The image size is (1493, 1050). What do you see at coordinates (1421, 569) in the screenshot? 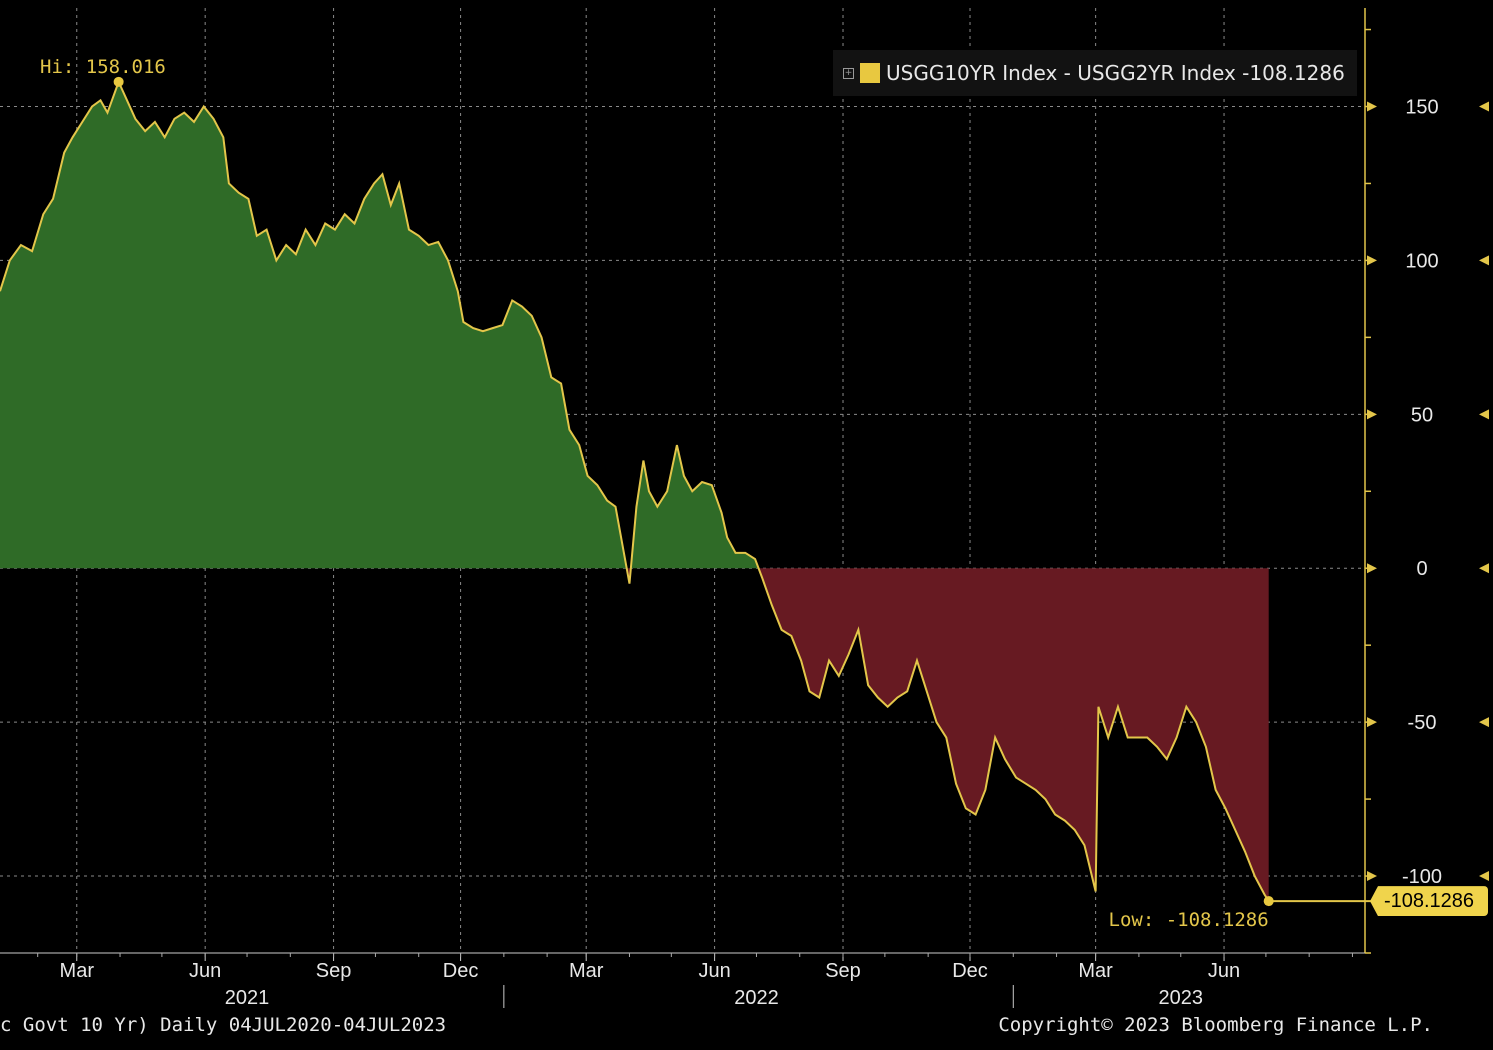
I see `y-tick-label: 0` at bounding box center [1421, 569].